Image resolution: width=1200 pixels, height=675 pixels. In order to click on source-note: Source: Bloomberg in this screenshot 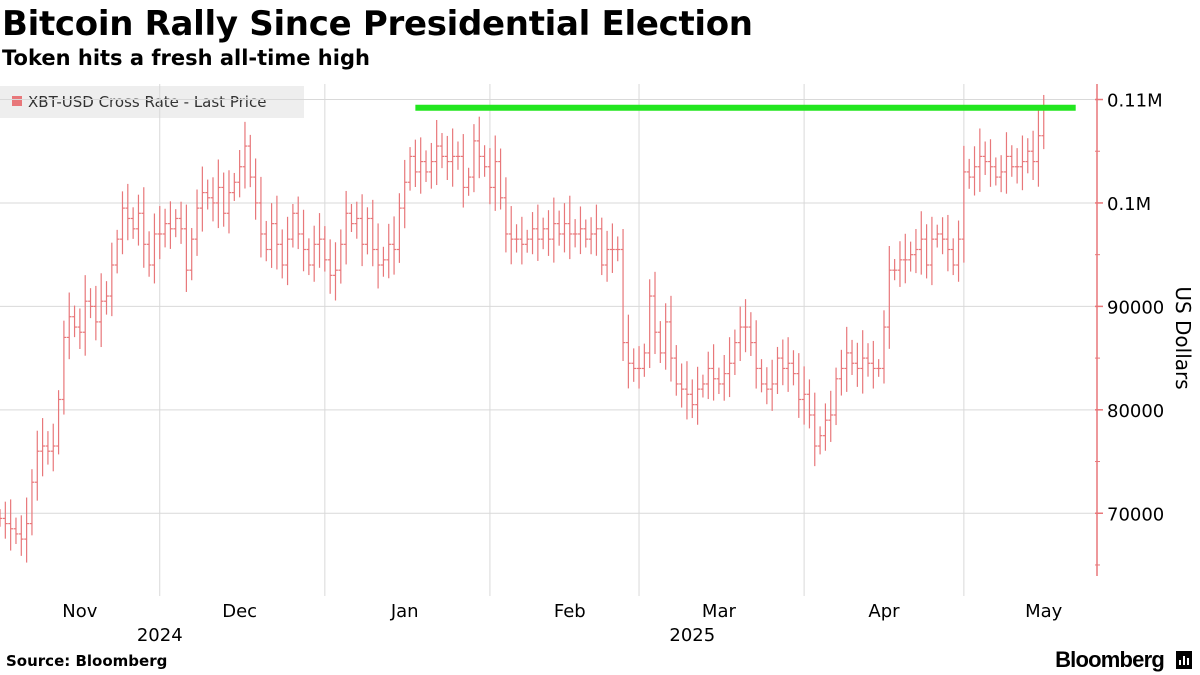, I will do `click(87, 661)`.